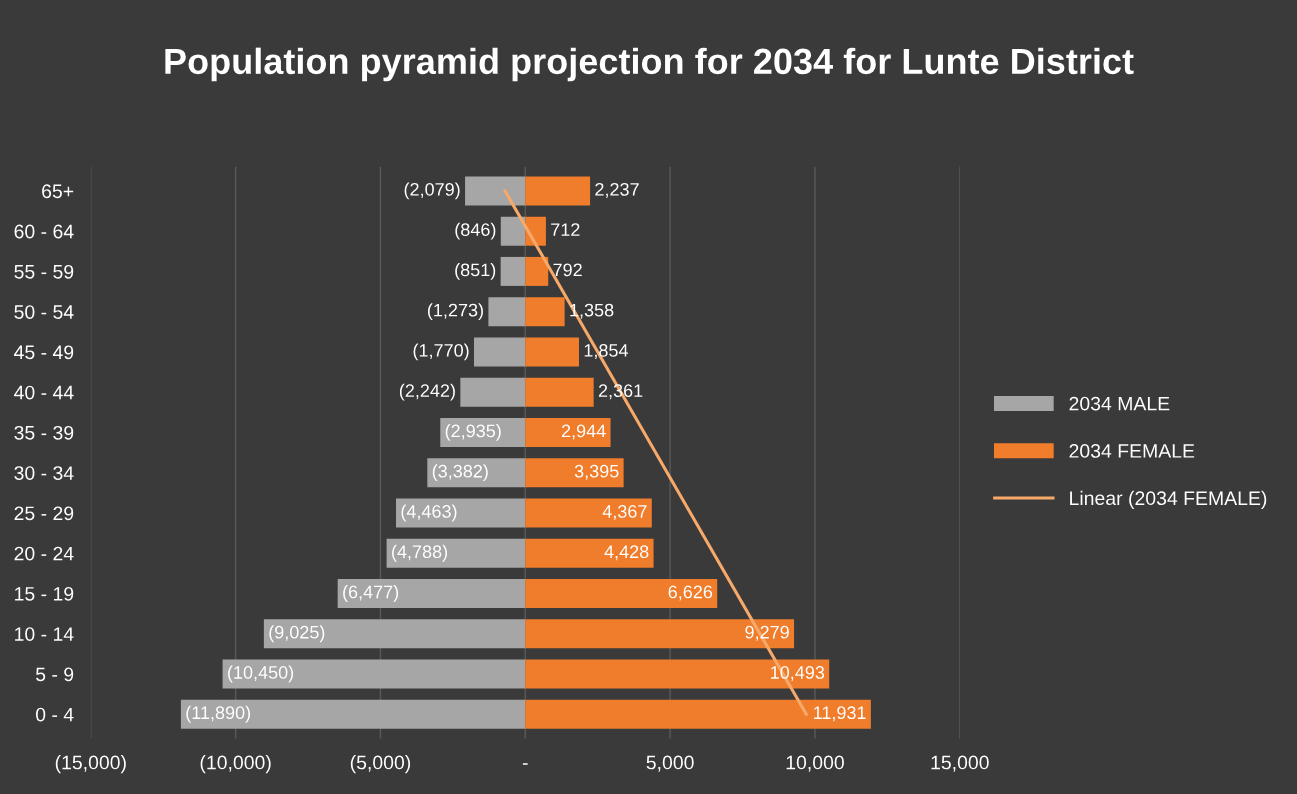 The height and width of the screenshot is (794, 1297). I want to click on data-label: (4,463), so click(429, 513).